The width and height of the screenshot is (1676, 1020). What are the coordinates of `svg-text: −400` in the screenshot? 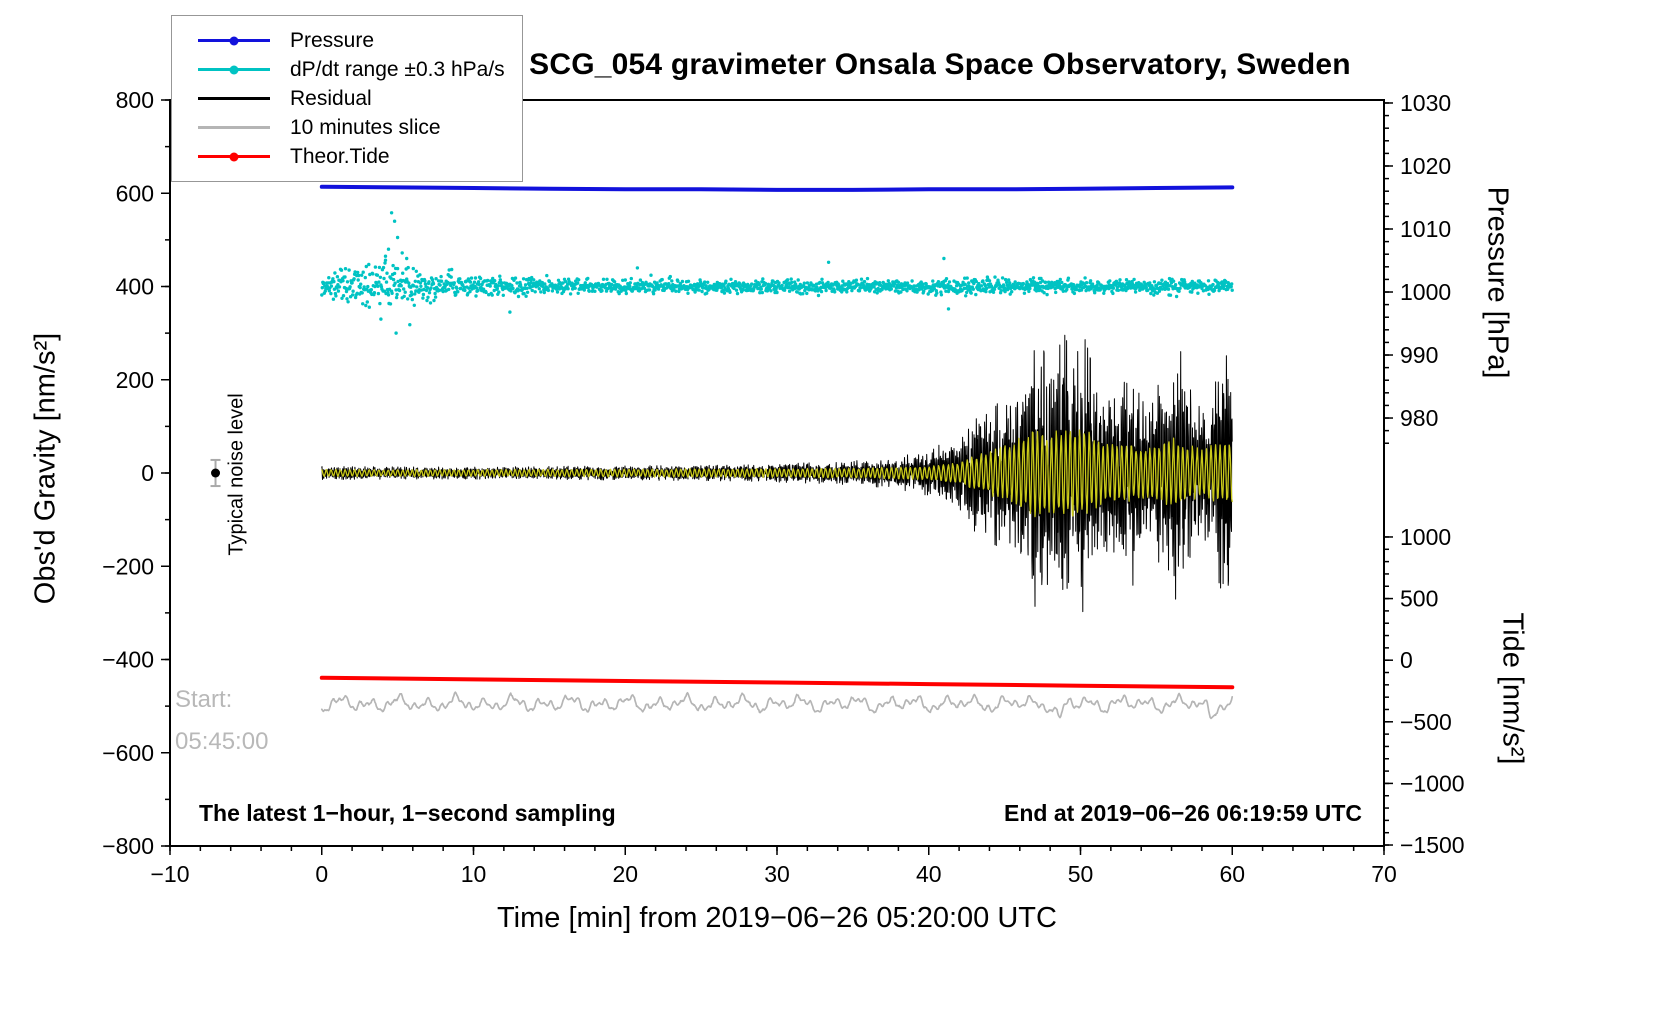 It's located at (128, 660).